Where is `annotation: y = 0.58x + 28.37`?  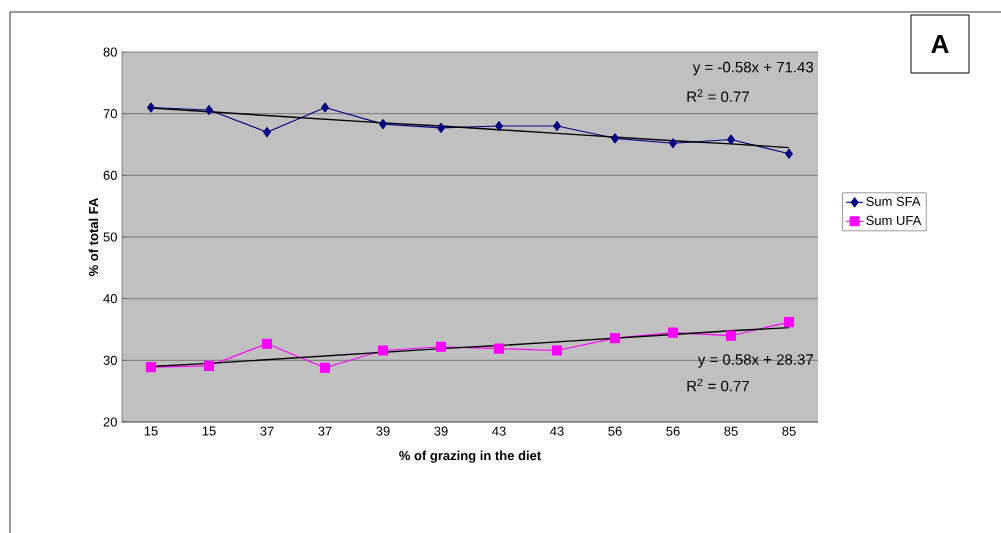 annotation: y = 0.58x + 28.37 is located at coordinates (755, 361).